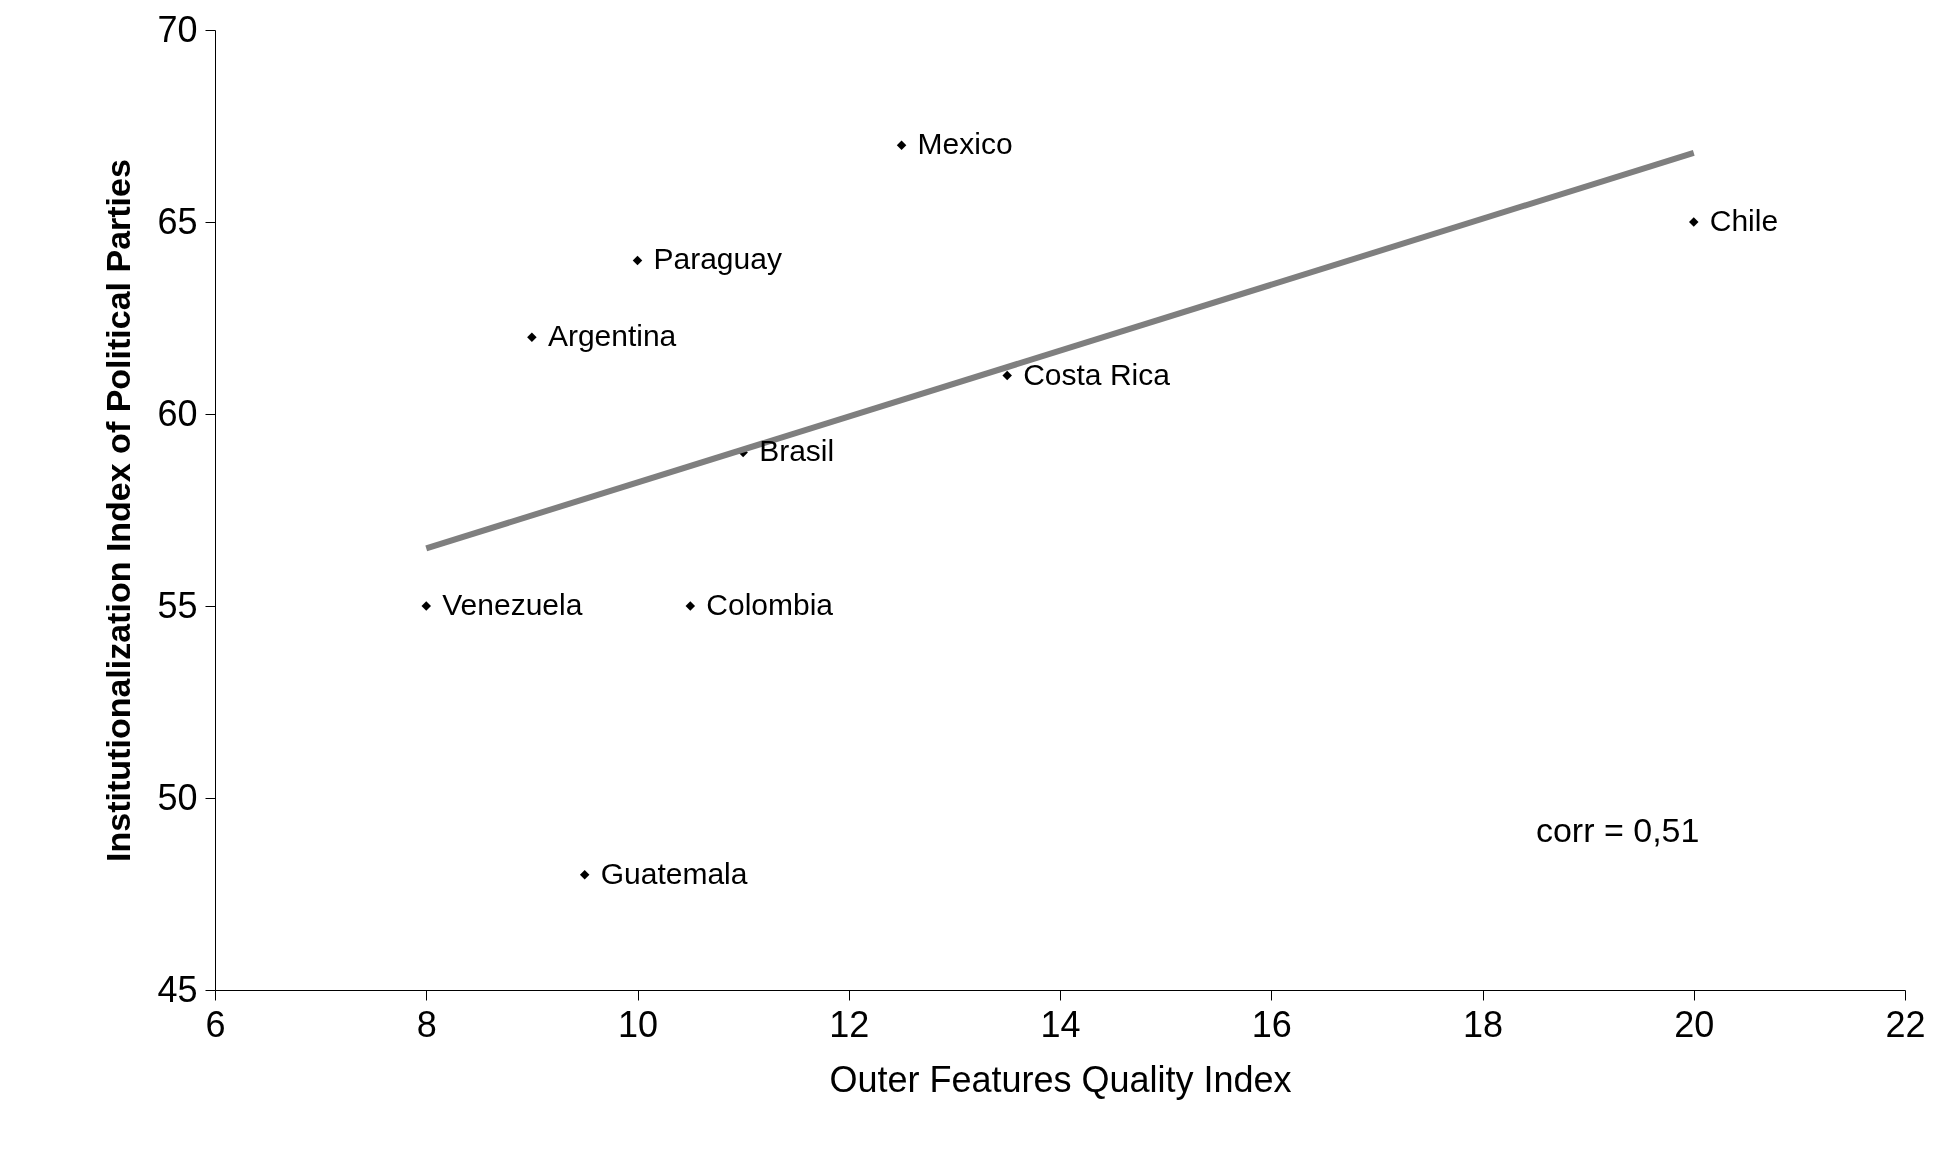  What do you see at coordinates (177, 797) in the screenshot?
I see `y-tick-label: 50` at bounding box center [177, 797].